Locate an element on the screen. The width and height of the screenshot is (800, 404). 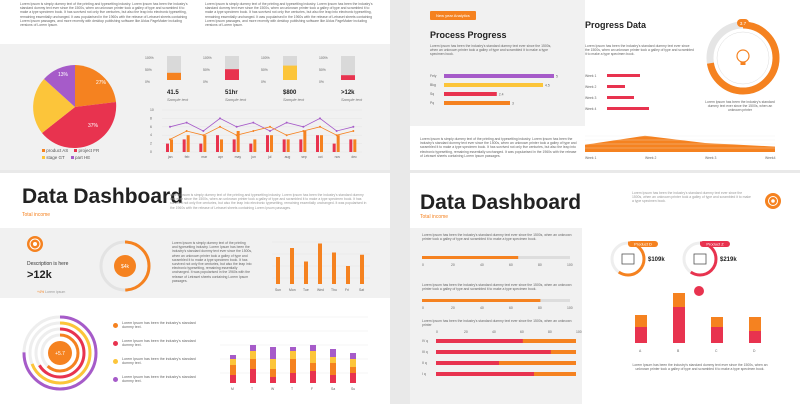
description-value: >12k is located at coordinates (39, 275).